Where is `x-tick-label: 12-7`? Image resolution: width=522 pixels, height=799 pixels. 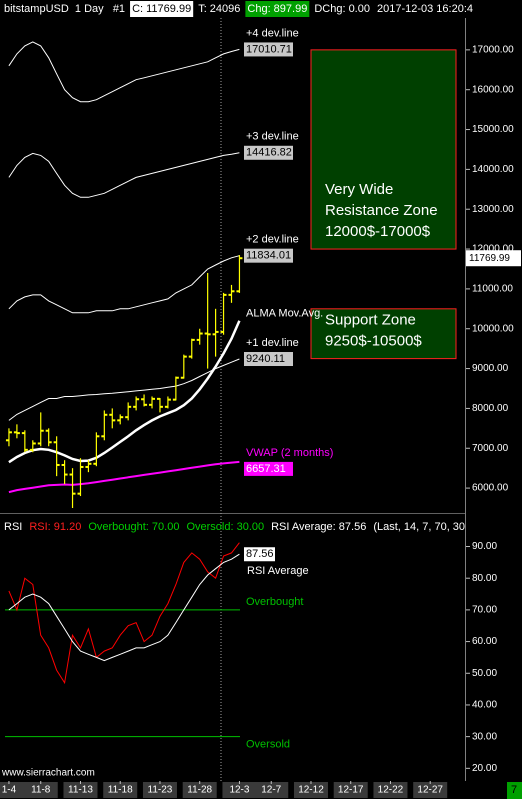 x-tick-label: 12-7 is located at coordinates (271, 790).